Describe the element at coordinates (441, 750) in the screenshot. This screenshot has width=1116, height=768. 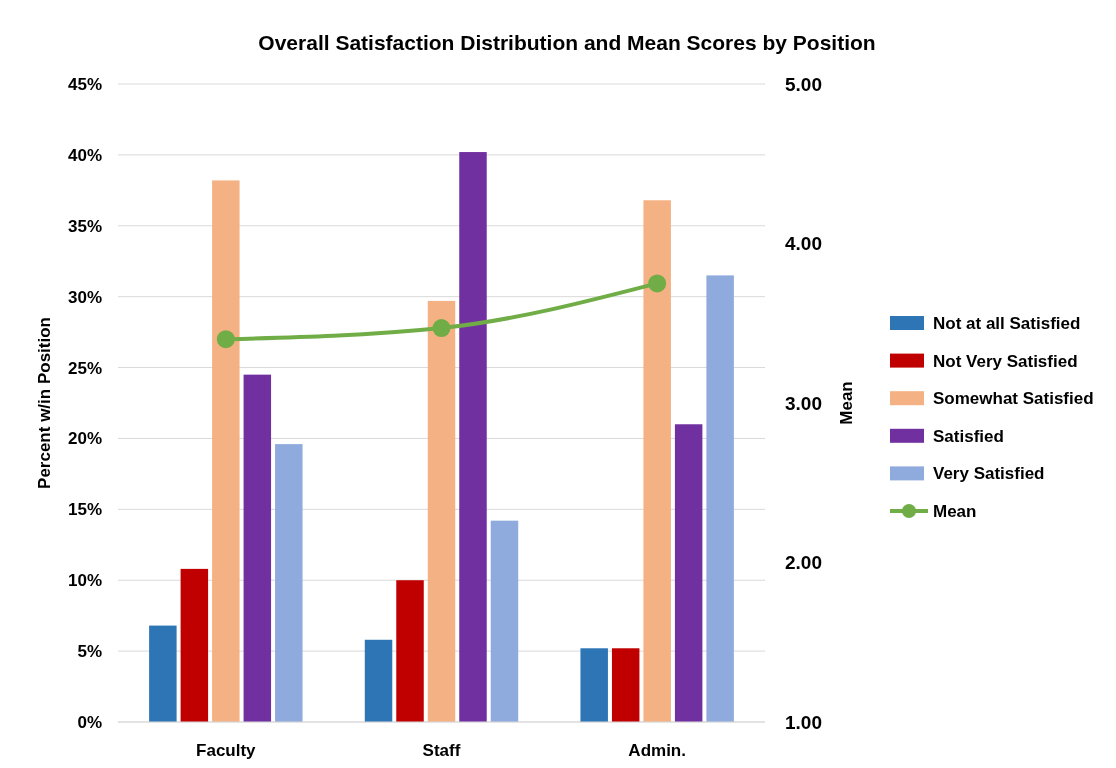
I see `x-tick-label: Staff` at that location.